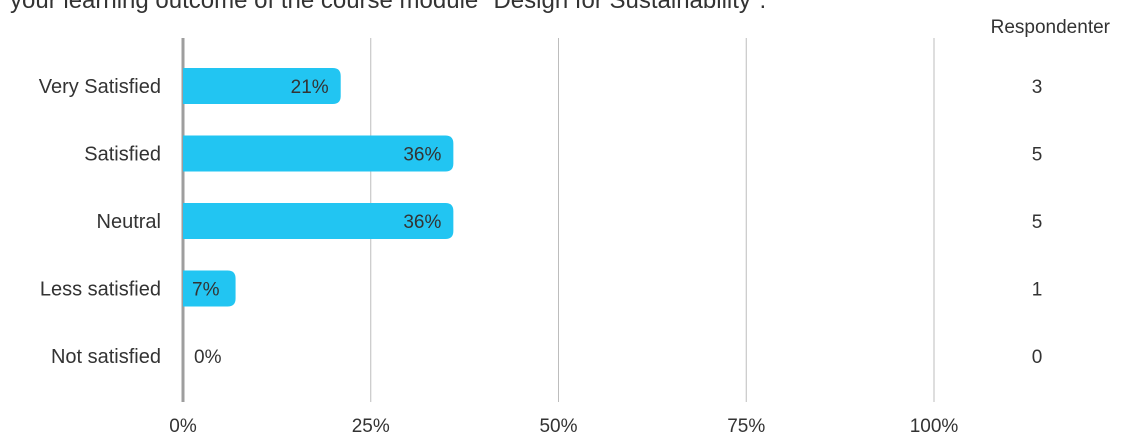 The width and height of the screenshot is (1128, 443). I want to click on respondent-count: 1, so click(1037, 290).